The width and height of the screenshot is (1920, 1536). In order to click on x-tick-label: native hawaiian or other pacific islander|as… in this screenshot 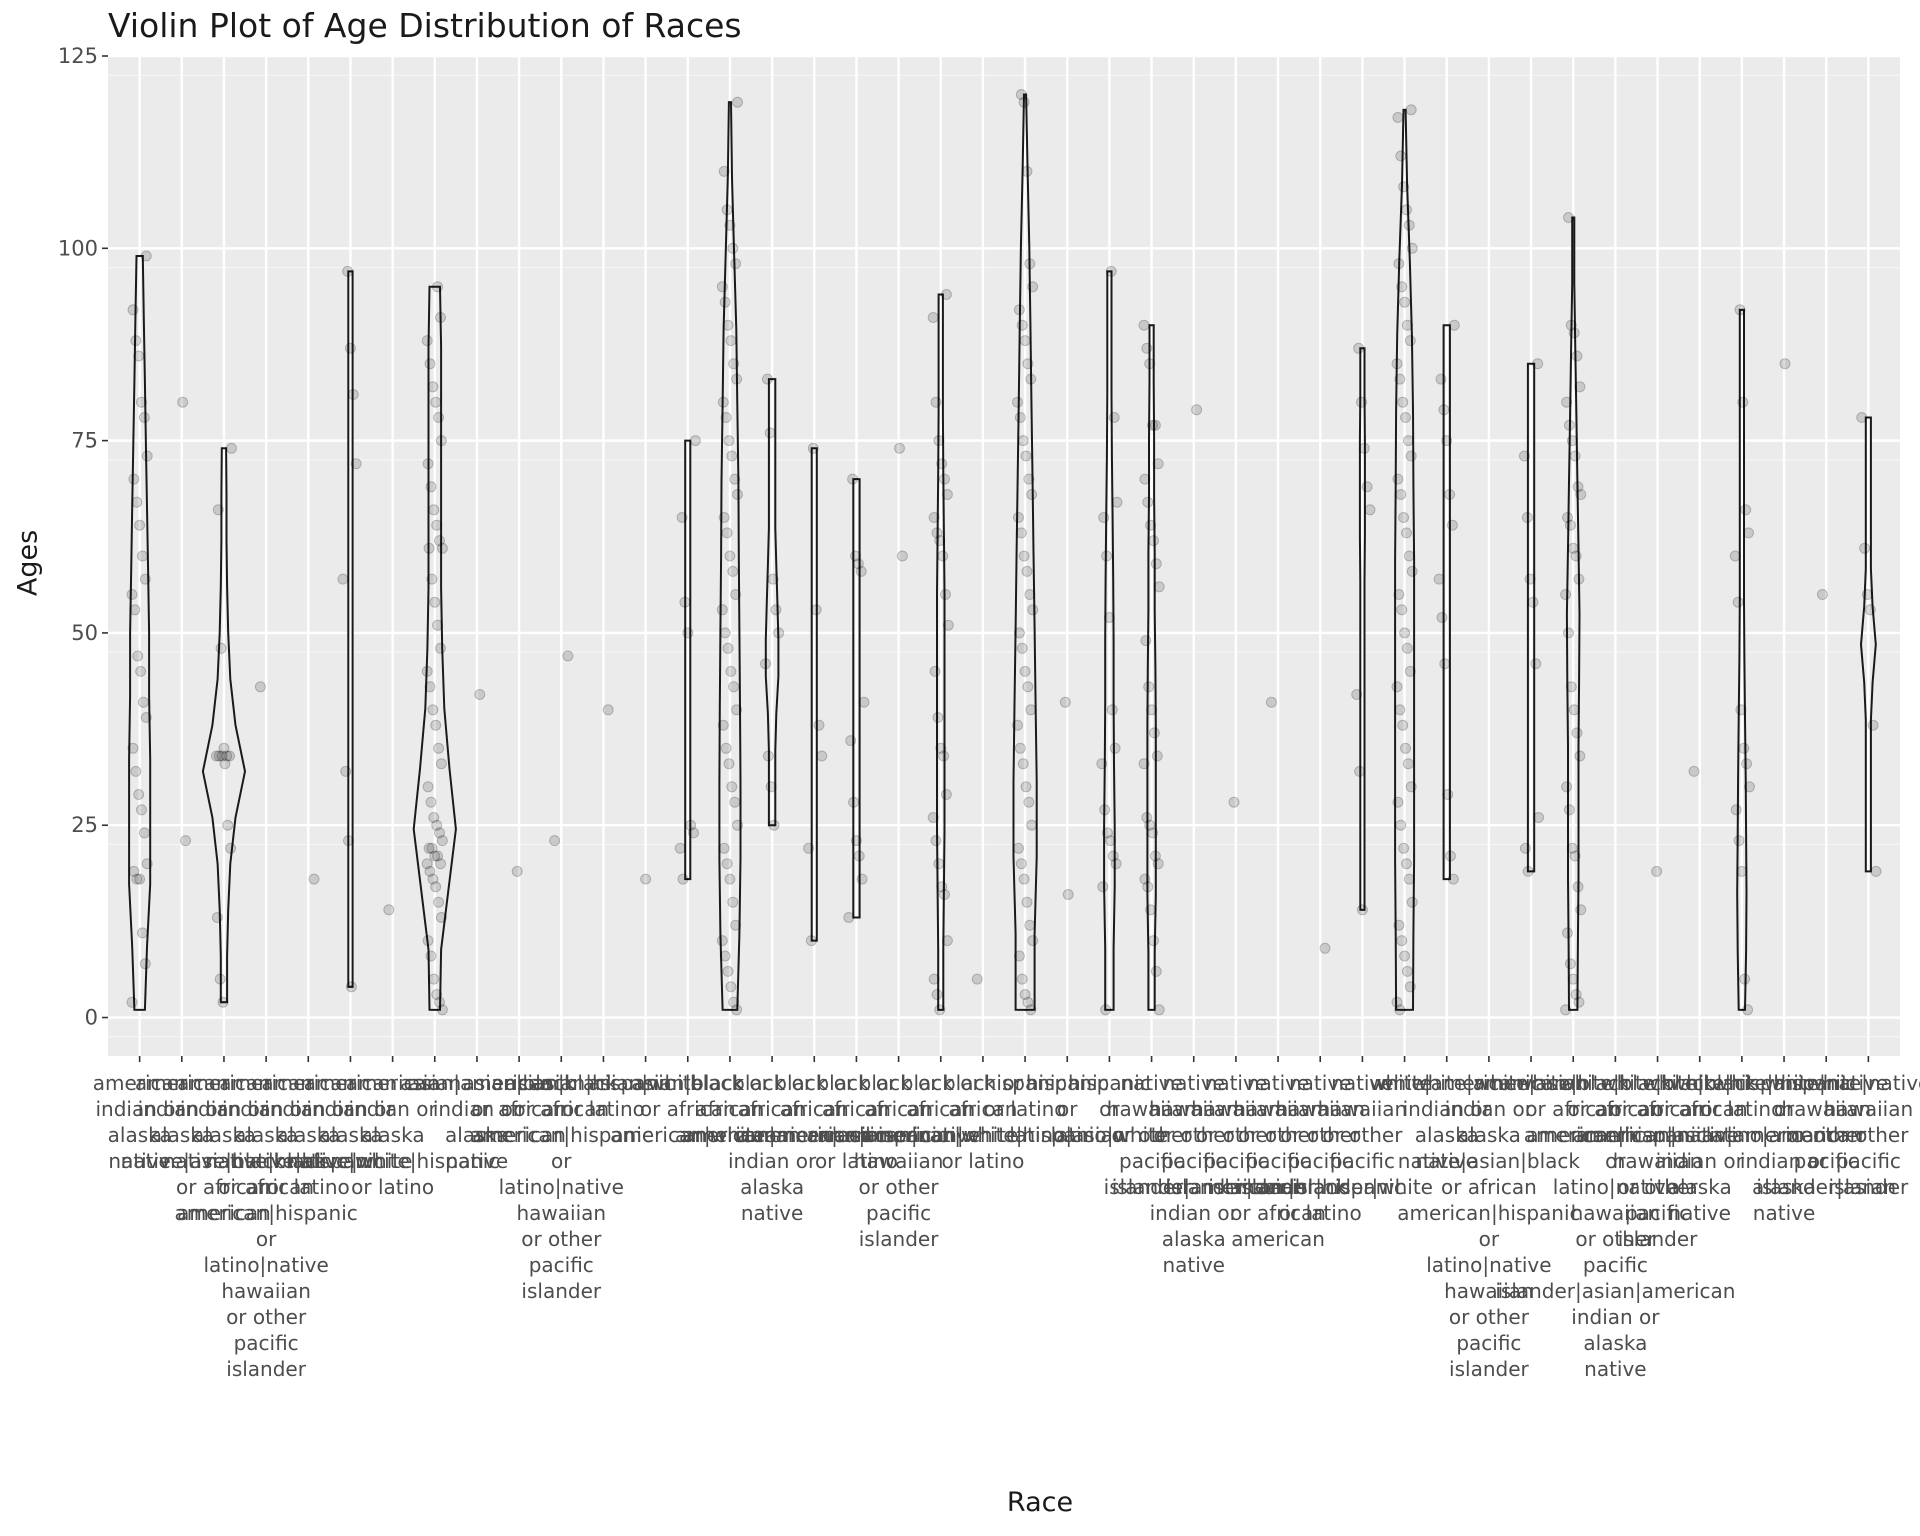, I will do `click(1236, 1135)`.